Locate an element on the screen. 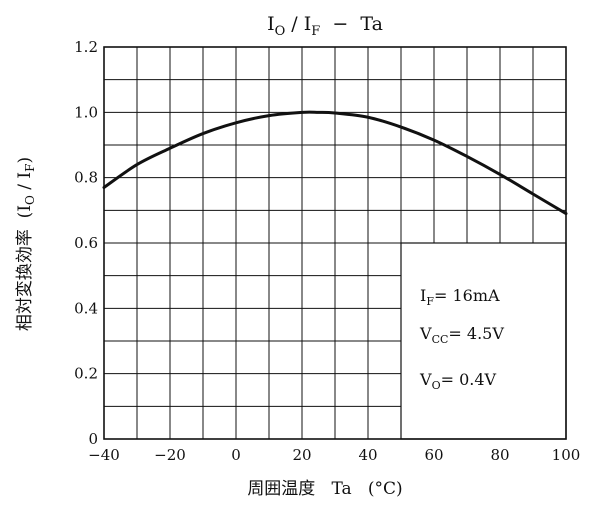 This screenshot has width=593, height=508. y-tick-label: 0.8 is located at coordinates (86, 178).